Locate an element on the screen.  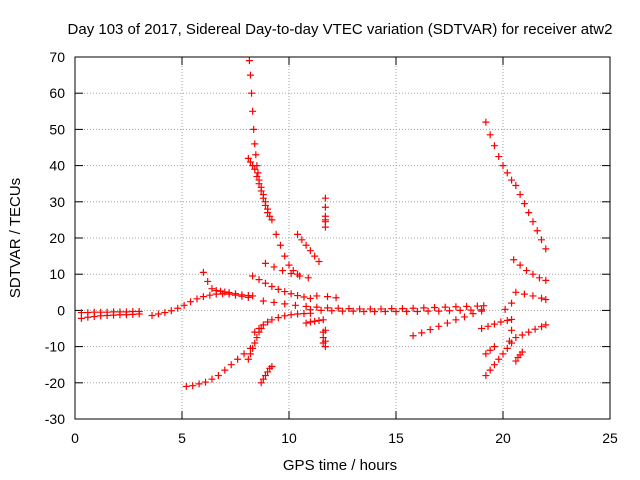
data-series-late-low-b is located at coordinates (527, 333).